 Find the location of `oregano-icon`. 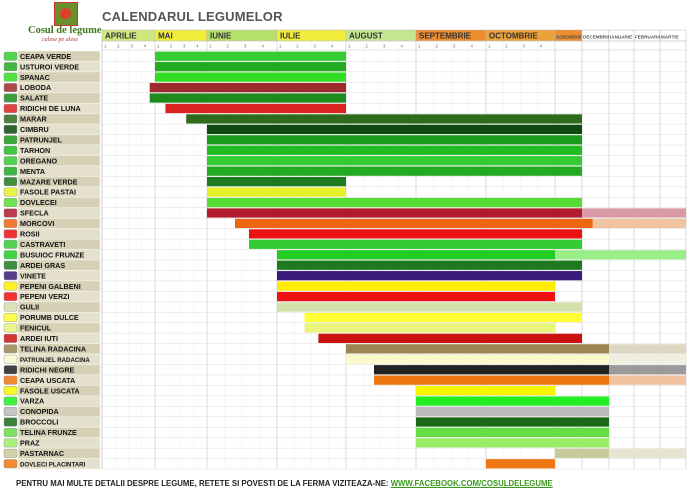

oregano-icon is located at coordinates (10, 161).